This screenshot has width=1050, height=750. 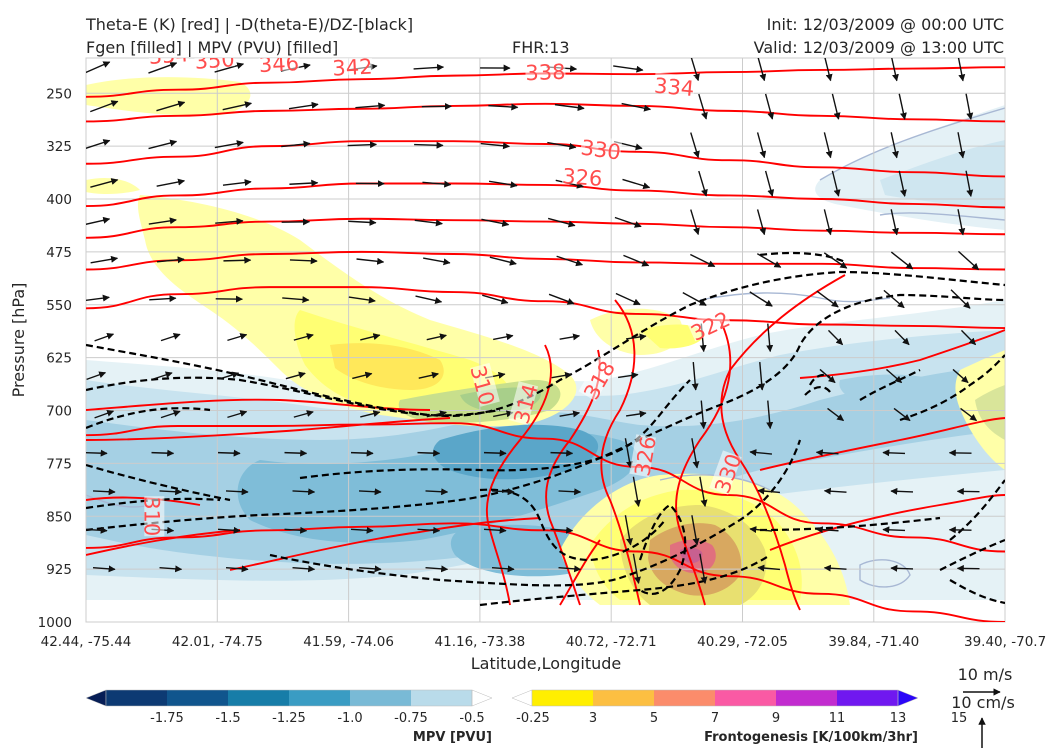 What do you see at coordinates (837, 718) in the screenshot?
I see `colorbar-tick: 11` at bounding box center [837, 718].